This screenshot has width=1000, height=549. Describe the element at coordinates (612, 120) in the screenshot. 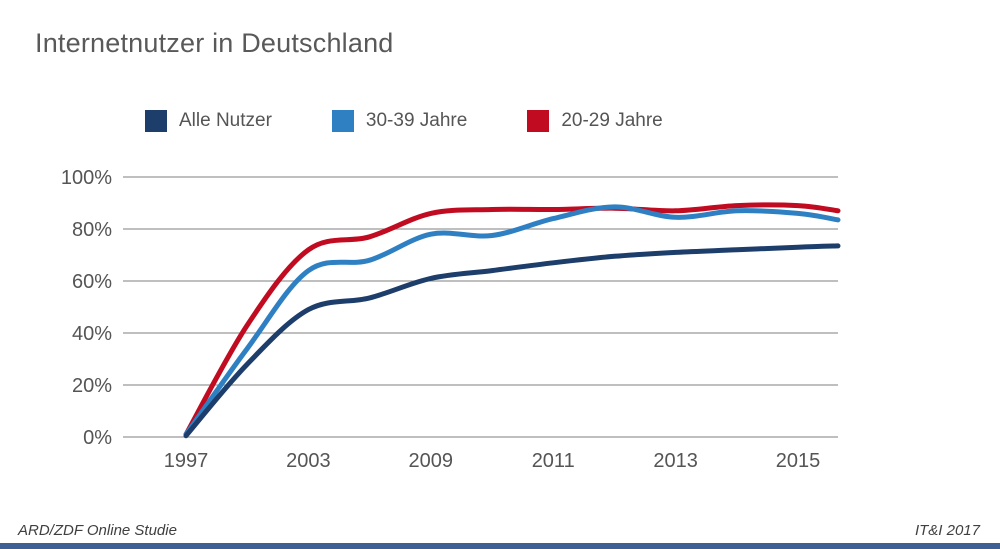

I see `legend-label: 20-29 Jahre` at that location.